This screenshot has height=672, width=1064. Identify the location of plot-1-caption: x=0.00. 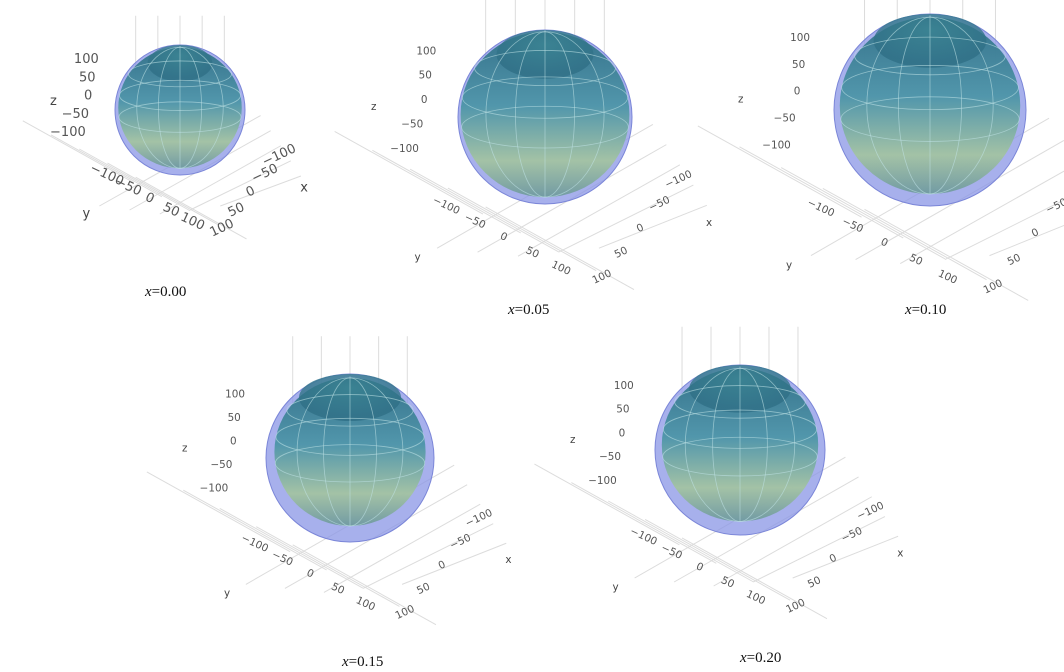
(165, 292).